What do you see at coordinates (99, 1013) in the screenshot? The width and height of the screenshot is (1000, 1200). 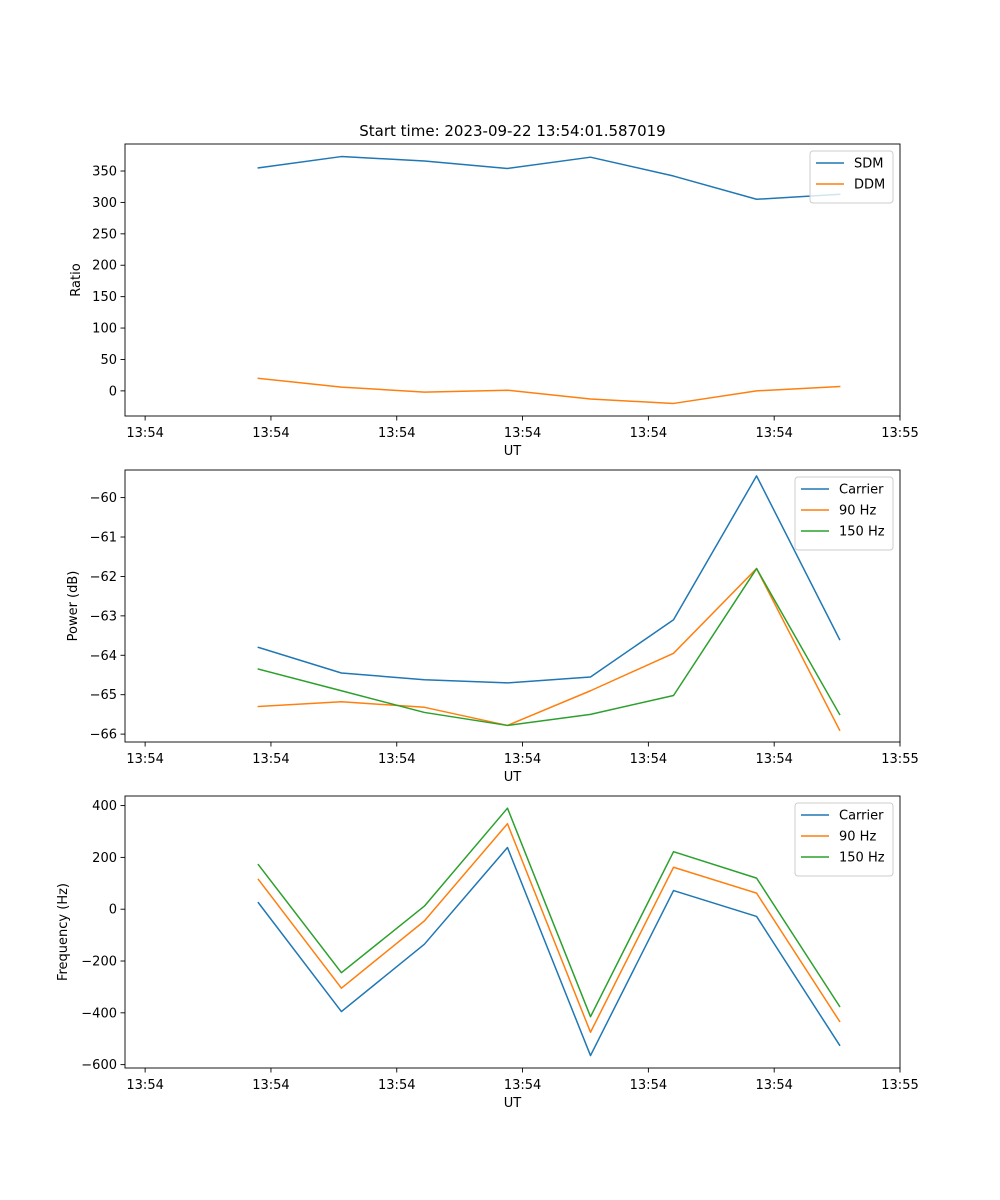 I see `y-tick-label: −400` at bounding box center [99, 1013].